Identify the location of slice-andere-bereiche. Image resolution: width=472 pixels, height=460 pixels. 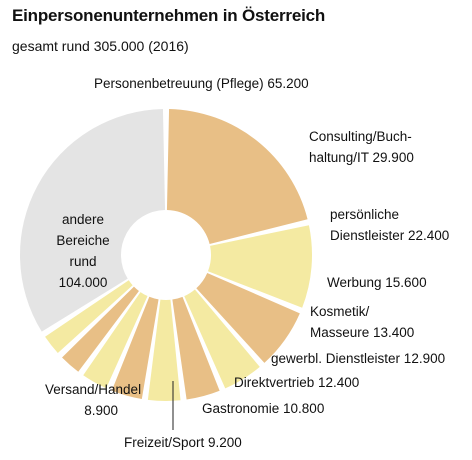
(93, 220).